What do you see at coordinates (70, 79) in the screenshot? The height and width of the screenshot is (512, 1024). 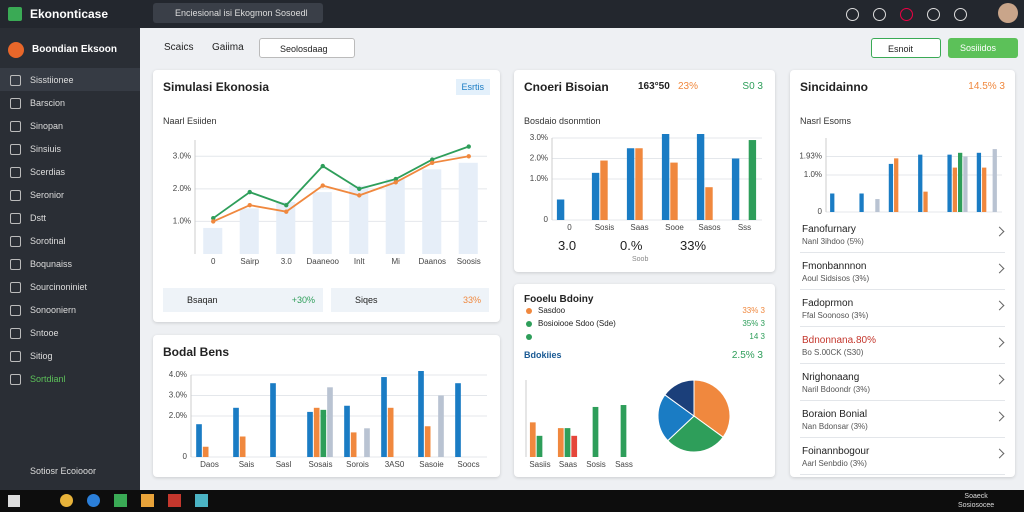 I see `menu-item: Sisstiionee` at bounding box center [70, 79].